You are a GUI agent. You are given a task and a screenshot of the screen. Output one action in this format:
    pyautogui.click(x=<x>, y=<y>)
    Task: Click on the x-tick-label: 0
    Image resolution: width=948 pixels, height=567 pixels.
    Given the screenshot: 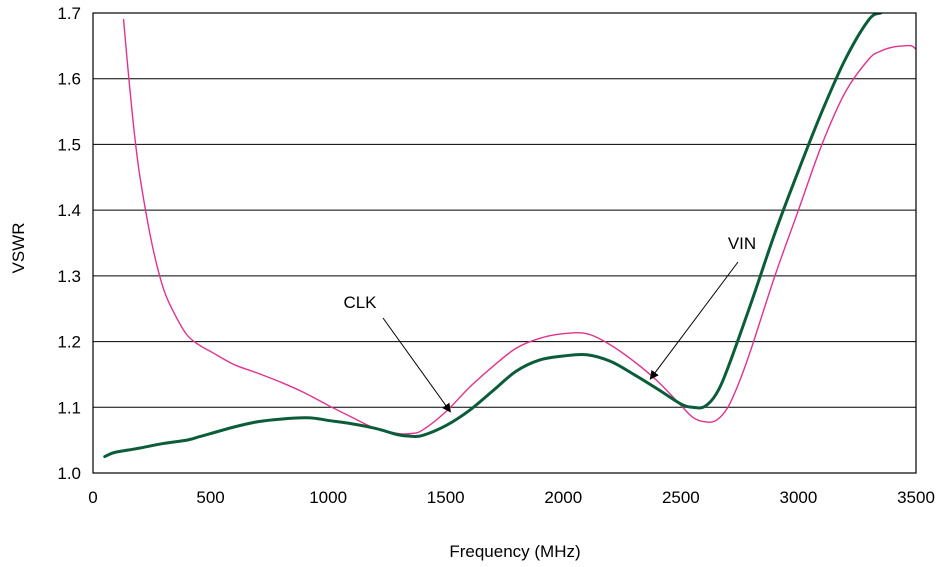 What is the action you would take?
    pyautogui.click(x=92, y=497)
    